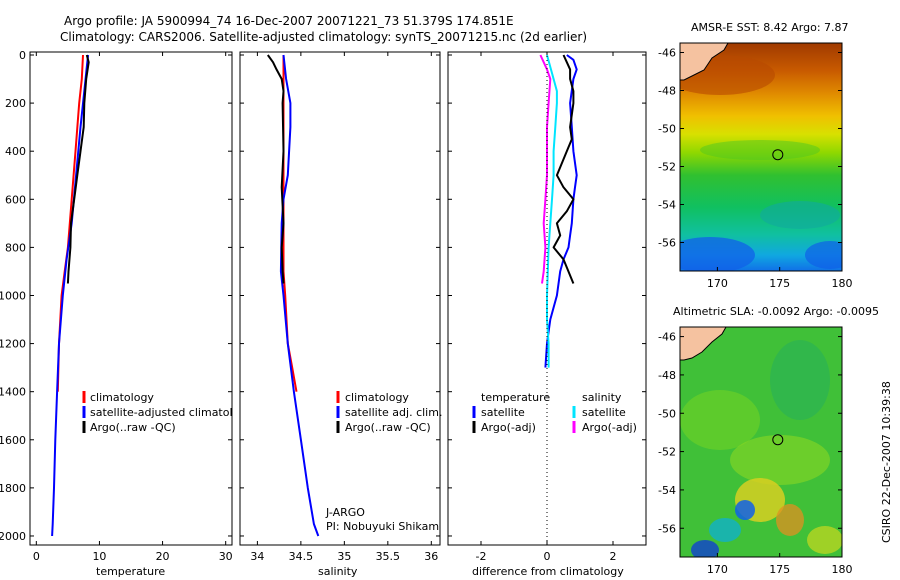 Image resolution: width=900 pixels, height=580 pixels. Describe the element at coordinates (503, 412) in the screenshot. I see `legend-temp-satellite: satellite` at that location.